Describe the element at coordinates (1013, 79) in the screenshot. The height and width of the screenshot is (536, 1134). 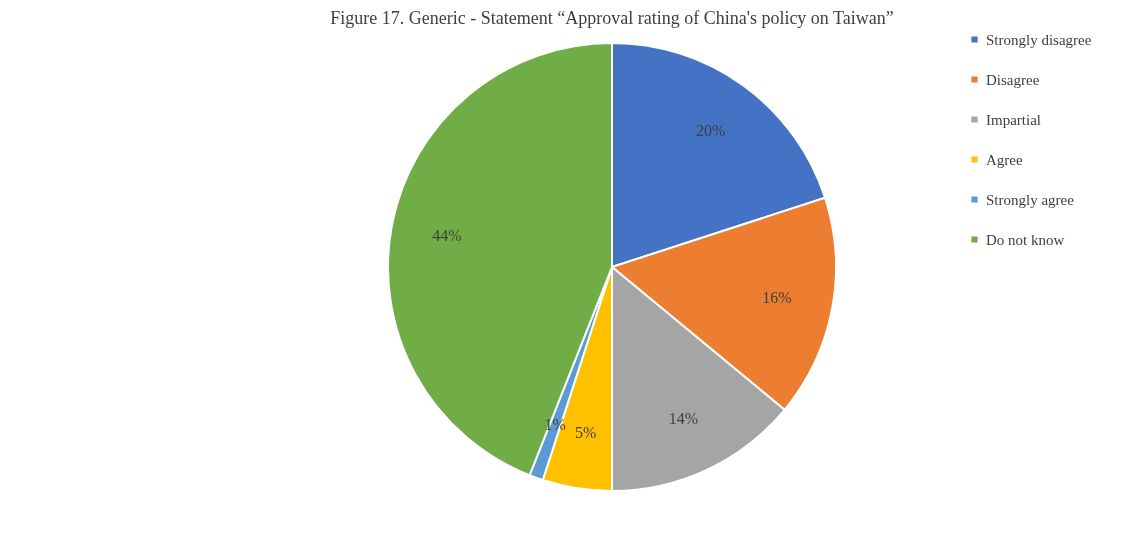
I see `legend-label: Disagree` at that location.